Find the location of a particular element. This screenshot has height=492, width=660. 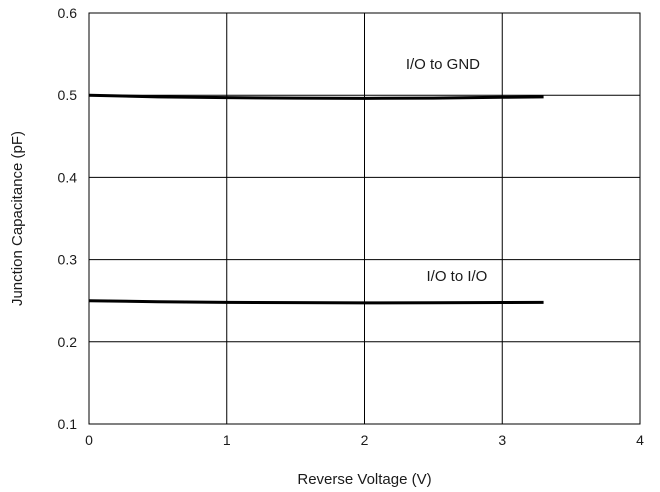

x-tick-label: 2 is located at coordinates (365, 440).